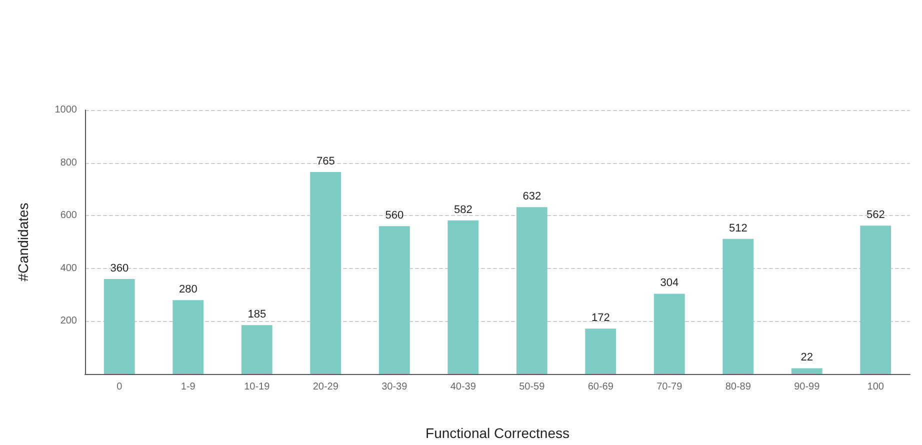  What do you see at coordinates (463, 210) in the screenshot?
I see `data-label: 582` at bounding box center [463, 210].